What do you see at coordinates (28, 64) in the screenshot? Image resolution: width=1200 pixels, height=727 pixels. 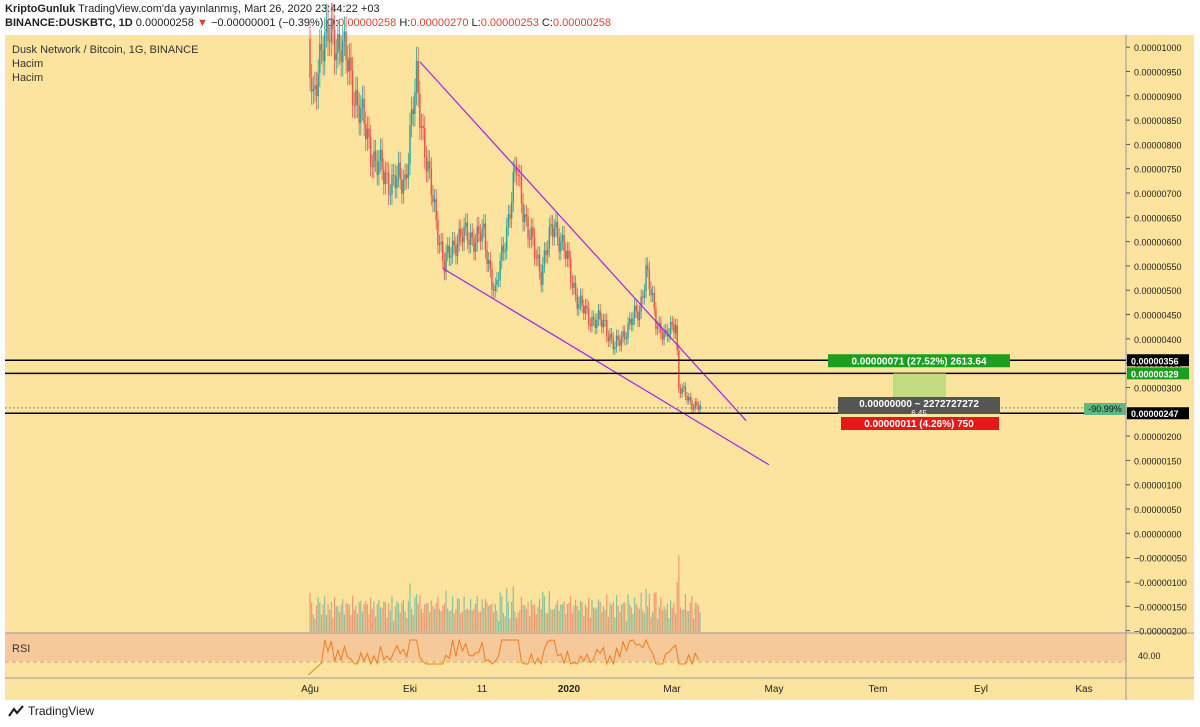 I see `volume-legend-1: Hacim` at bounding box center [28, 64].